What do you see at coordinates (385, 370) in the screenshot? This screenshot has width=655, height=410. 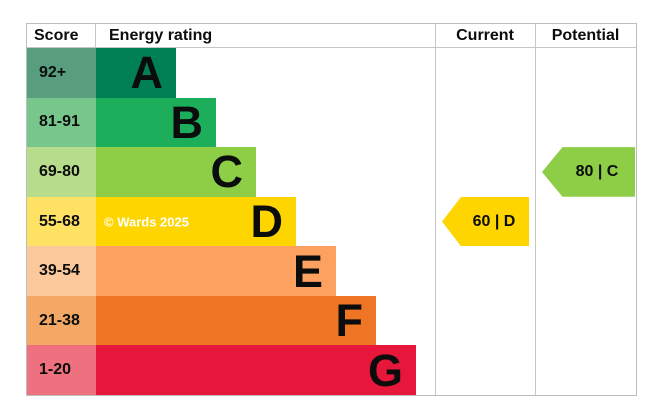 I see `rating-letter-g: G` at bounding box center [385, 370].